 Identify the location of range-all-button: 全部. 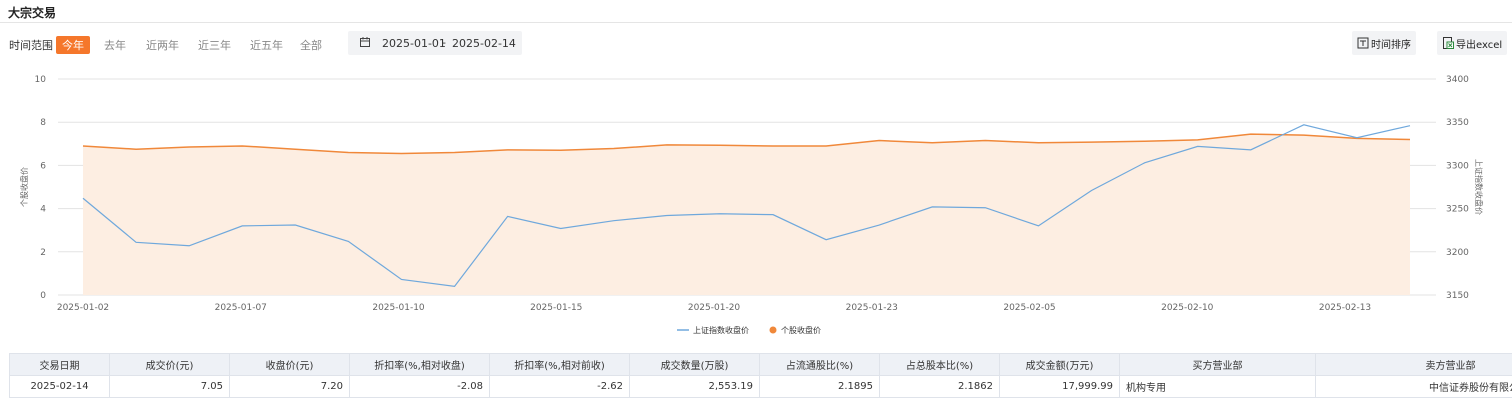
(311, 45).